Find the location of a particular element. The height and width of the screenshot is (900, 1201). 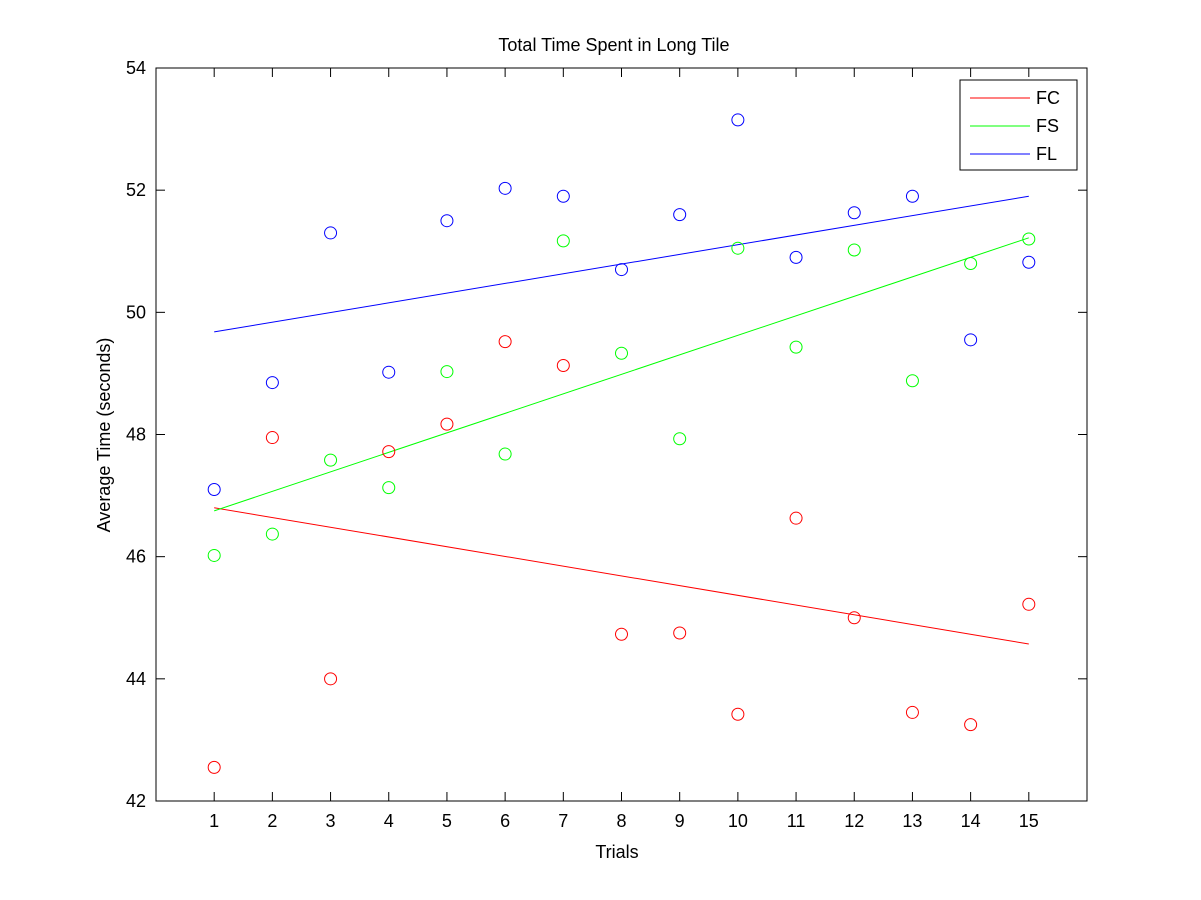

legend-label-fs: FS is located at coordinates (1047, 126).